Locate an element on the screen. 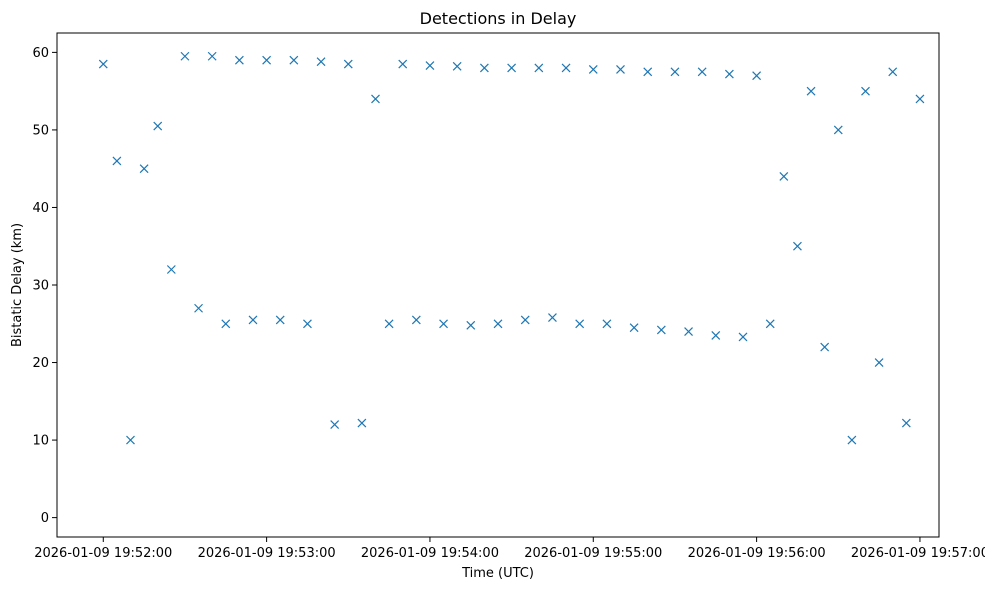 The height and width of the screenshot is (590, 985). x-tick-label: 2026-01-09 19:57:00 is located at coordinates (918, 553).